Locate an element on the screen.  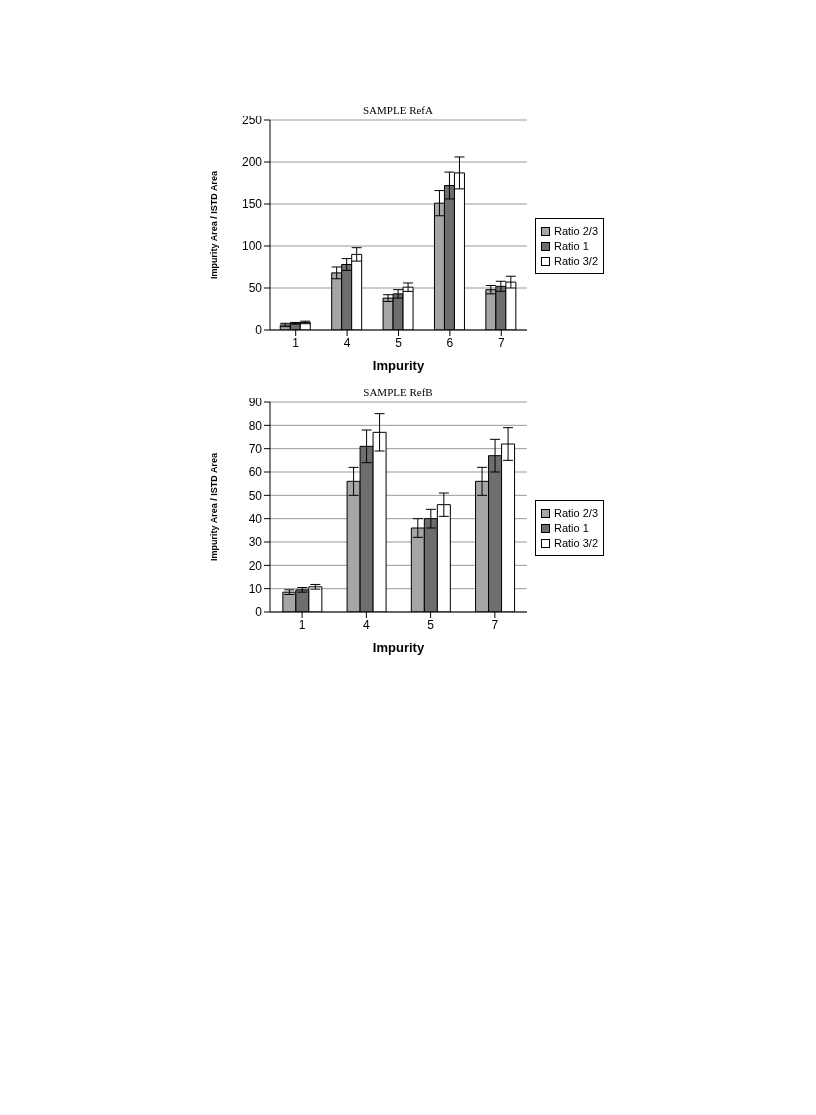
y-tick-label: 60 is located at coordinates (255, 472).